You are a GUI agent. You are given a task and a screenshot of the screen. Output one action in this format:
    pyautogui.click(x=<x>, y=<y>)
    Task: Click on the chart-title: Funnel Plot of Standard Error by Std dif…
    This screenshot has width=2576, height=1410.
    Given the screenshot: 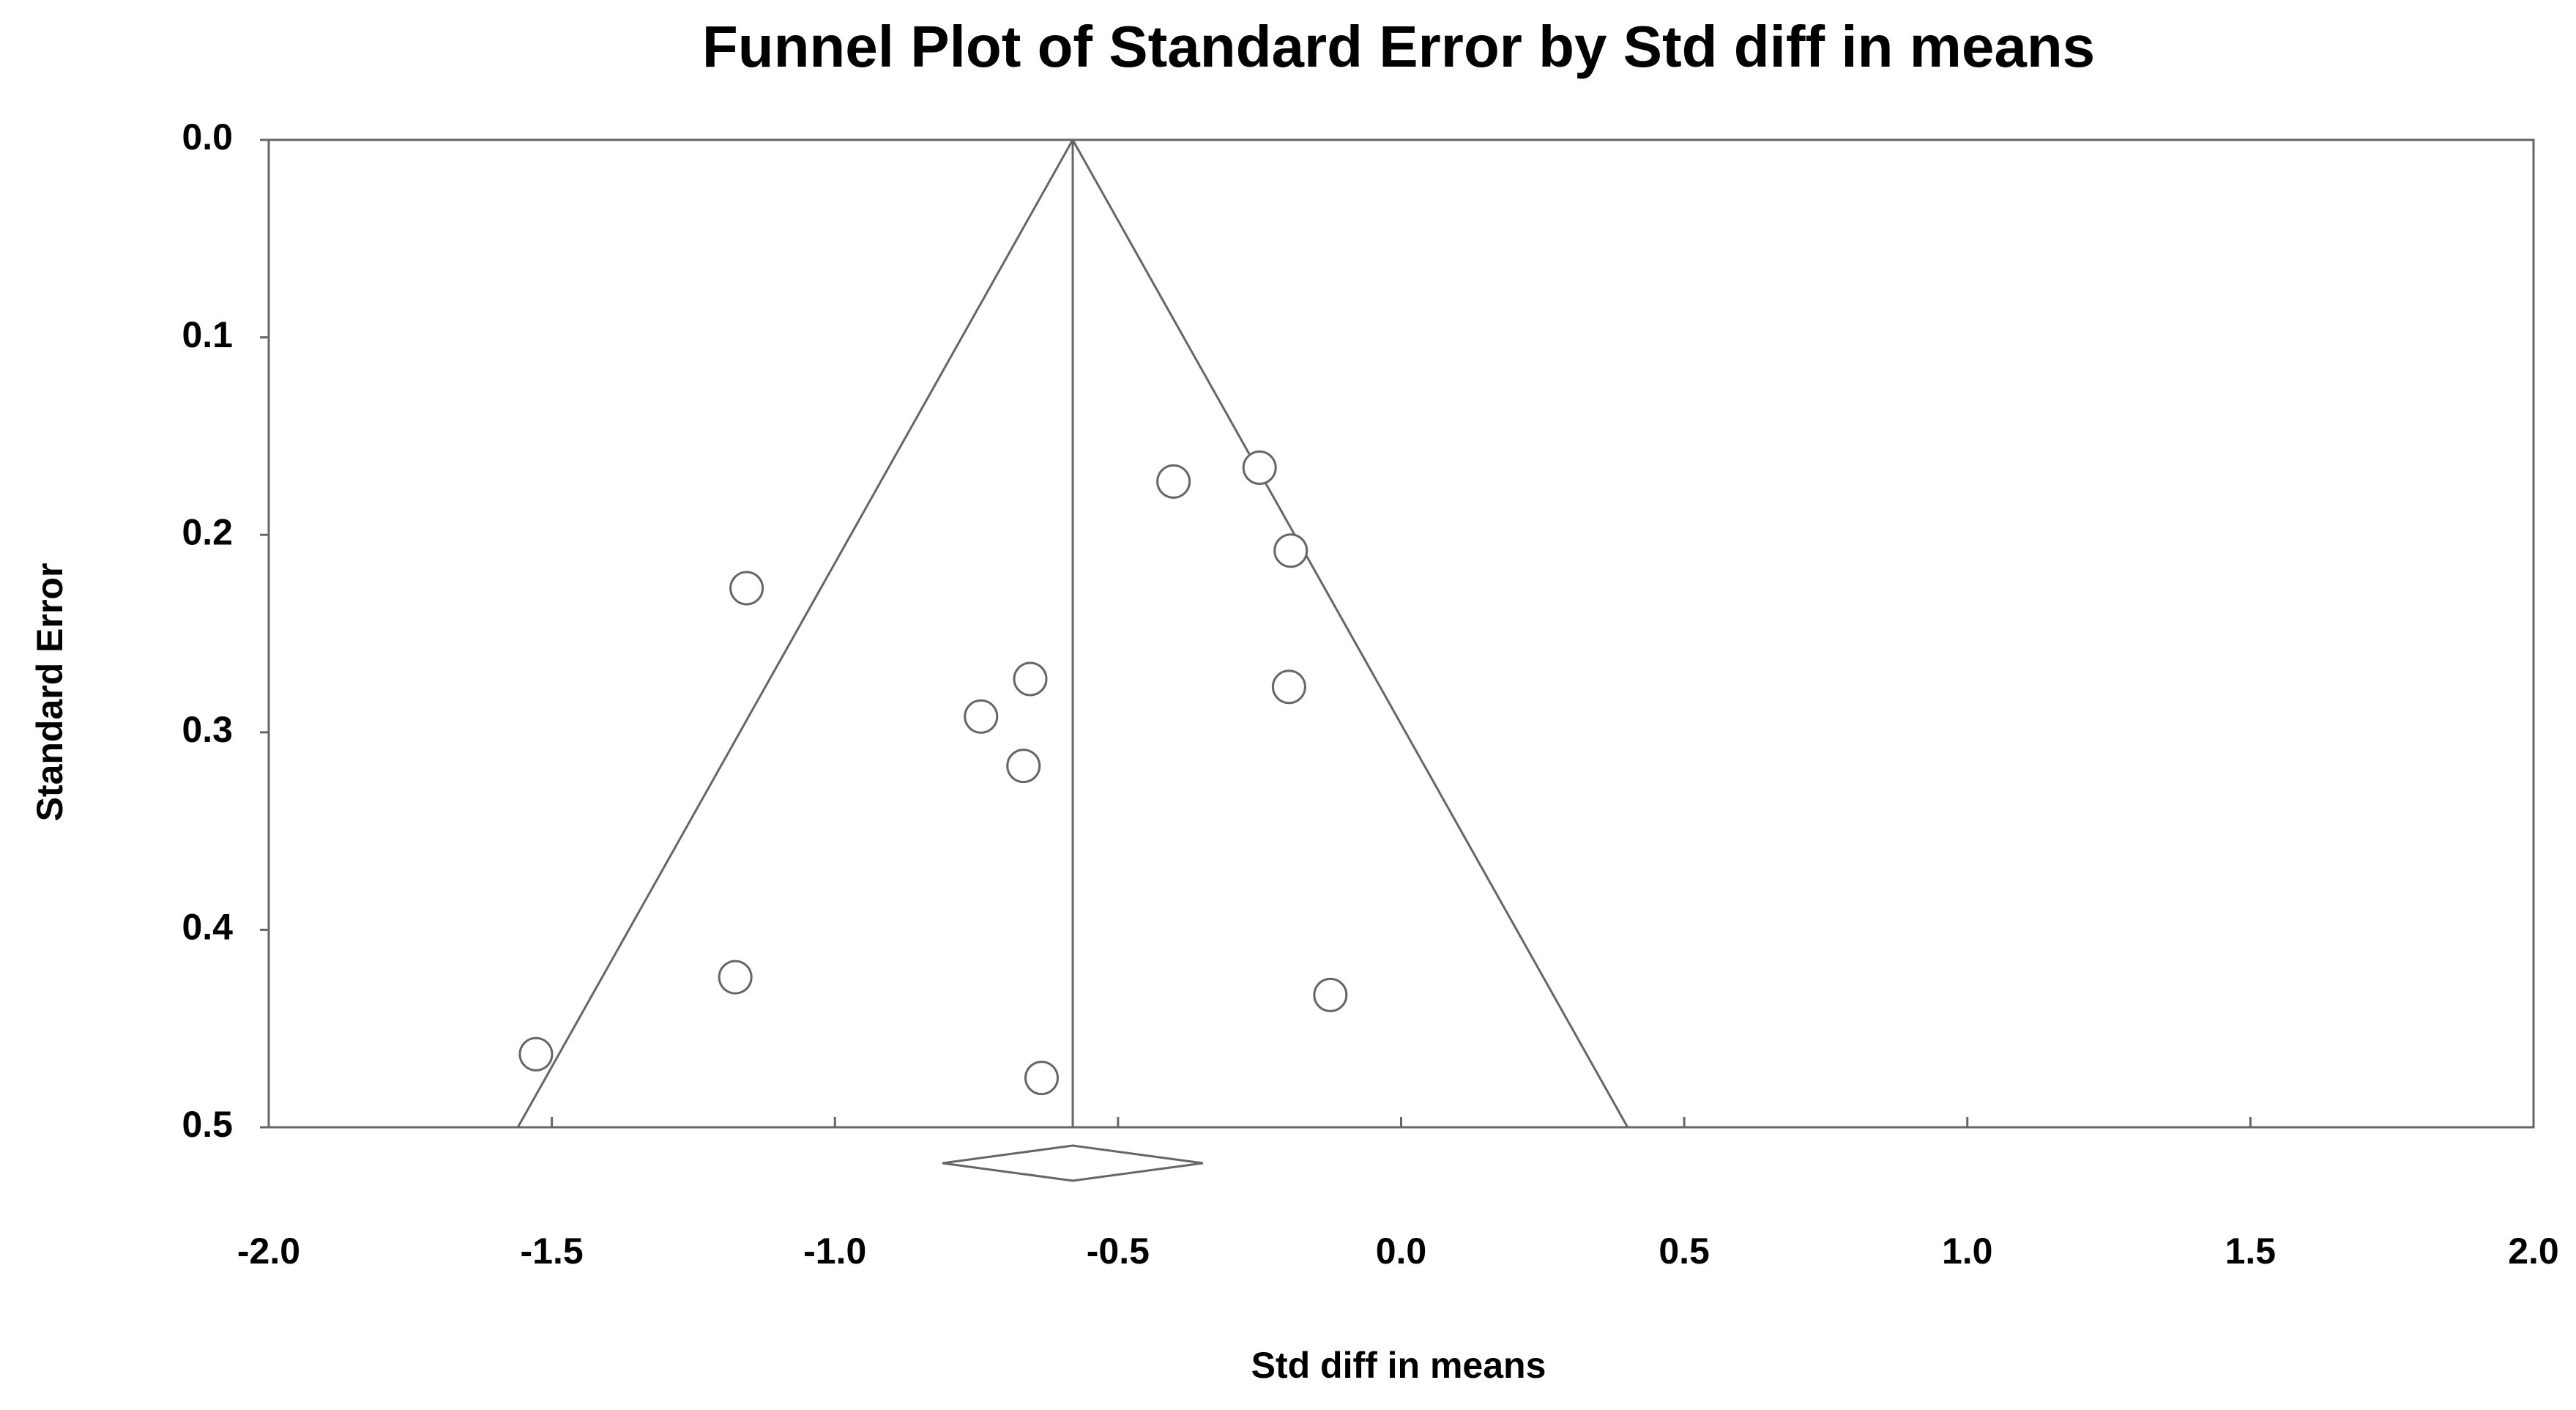 What is the action you would take?
    pyautogui.click(x=1398, y=46)
    